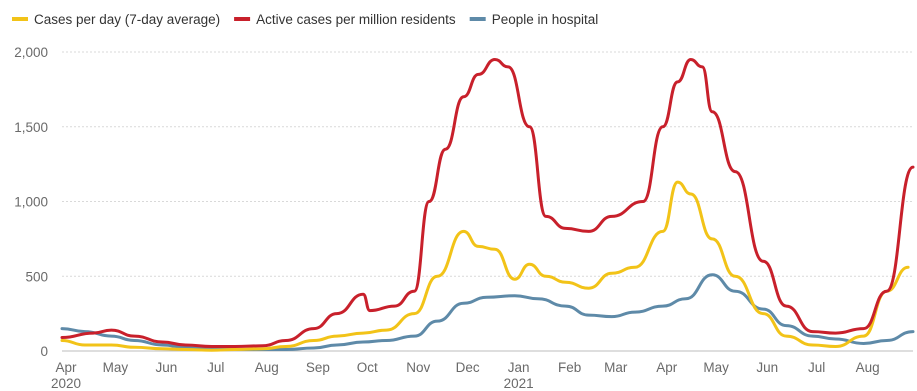  I want to click on x-tick-label: Dec, so click(468, 367).